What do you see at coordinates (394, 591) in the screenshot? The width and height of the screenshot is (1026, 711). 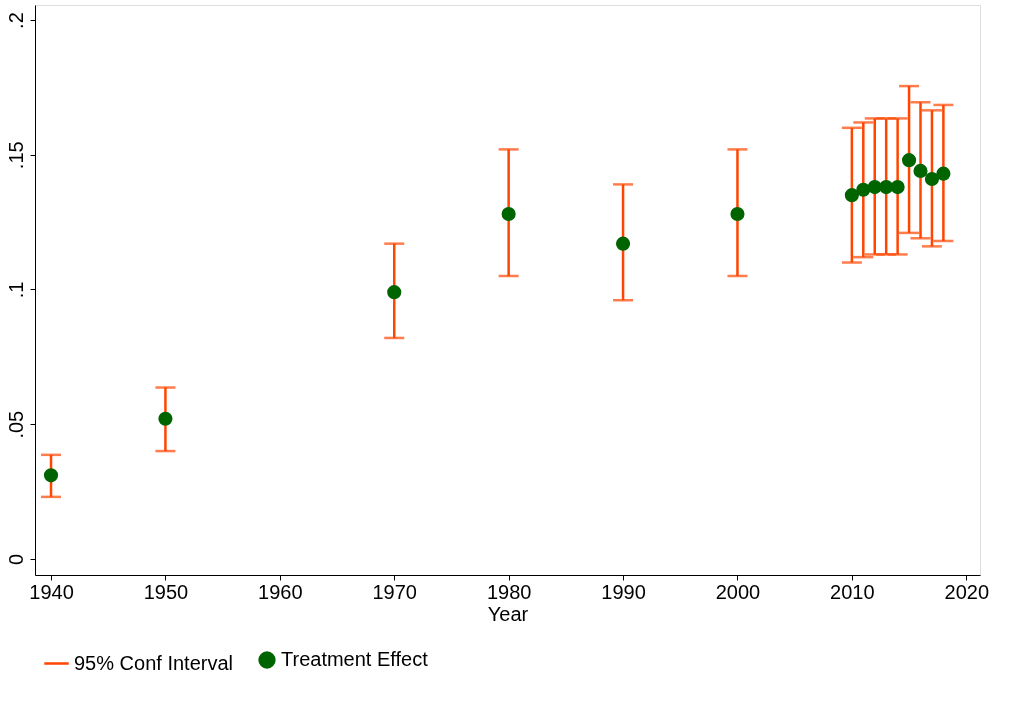 I see `x-tick-label: 1970` at bounding box center [394, 591].